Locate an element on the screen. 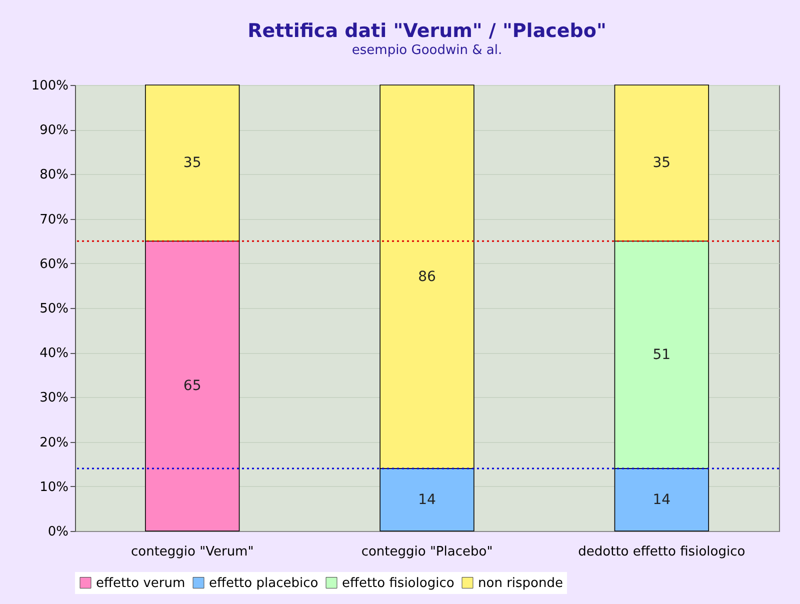  x-tick-label: conteggio "Verum" is located at coordinates (192, 552).